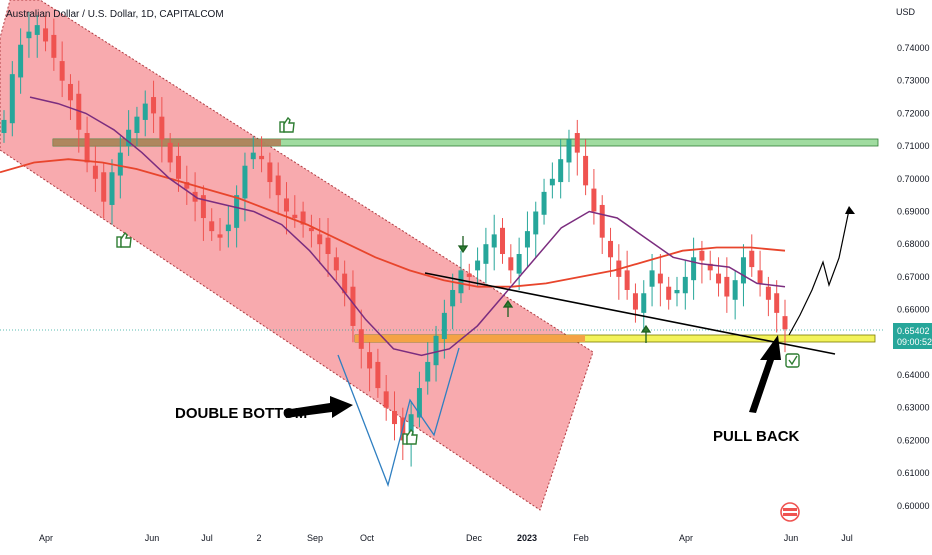 Image resolution: width=932 pixels, height=555 pixels. What do you see at coordinates (913, 179) in the screenshot?
I see `y-tick-label: 0.70000` at bounding box center [913, 179].